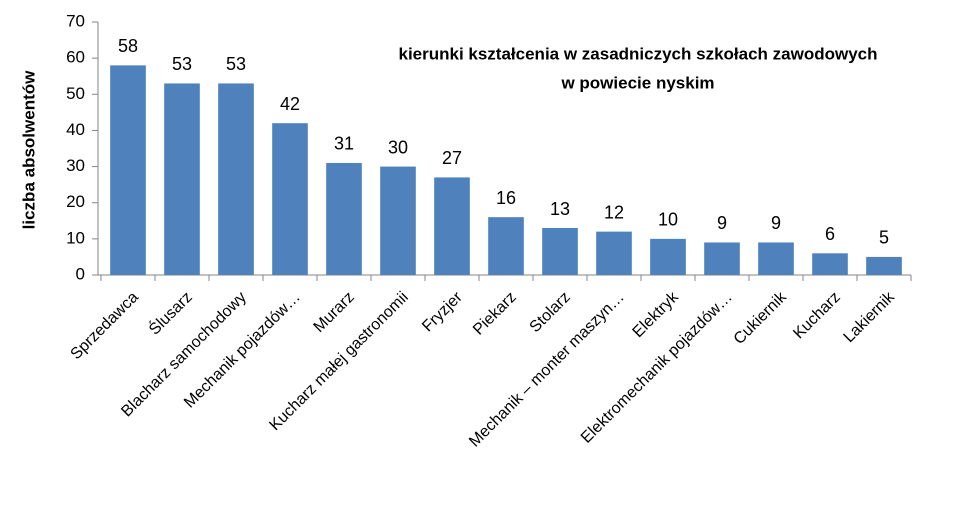  What do you see at coordinates (334, 312) in the screenshot?
I see `x-tick-label: Murarz` at bounding box center [334, 312].